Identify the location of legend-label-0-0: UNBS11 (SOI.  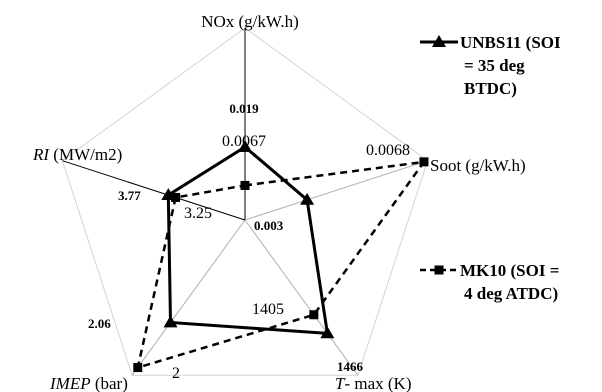
(510, 42).